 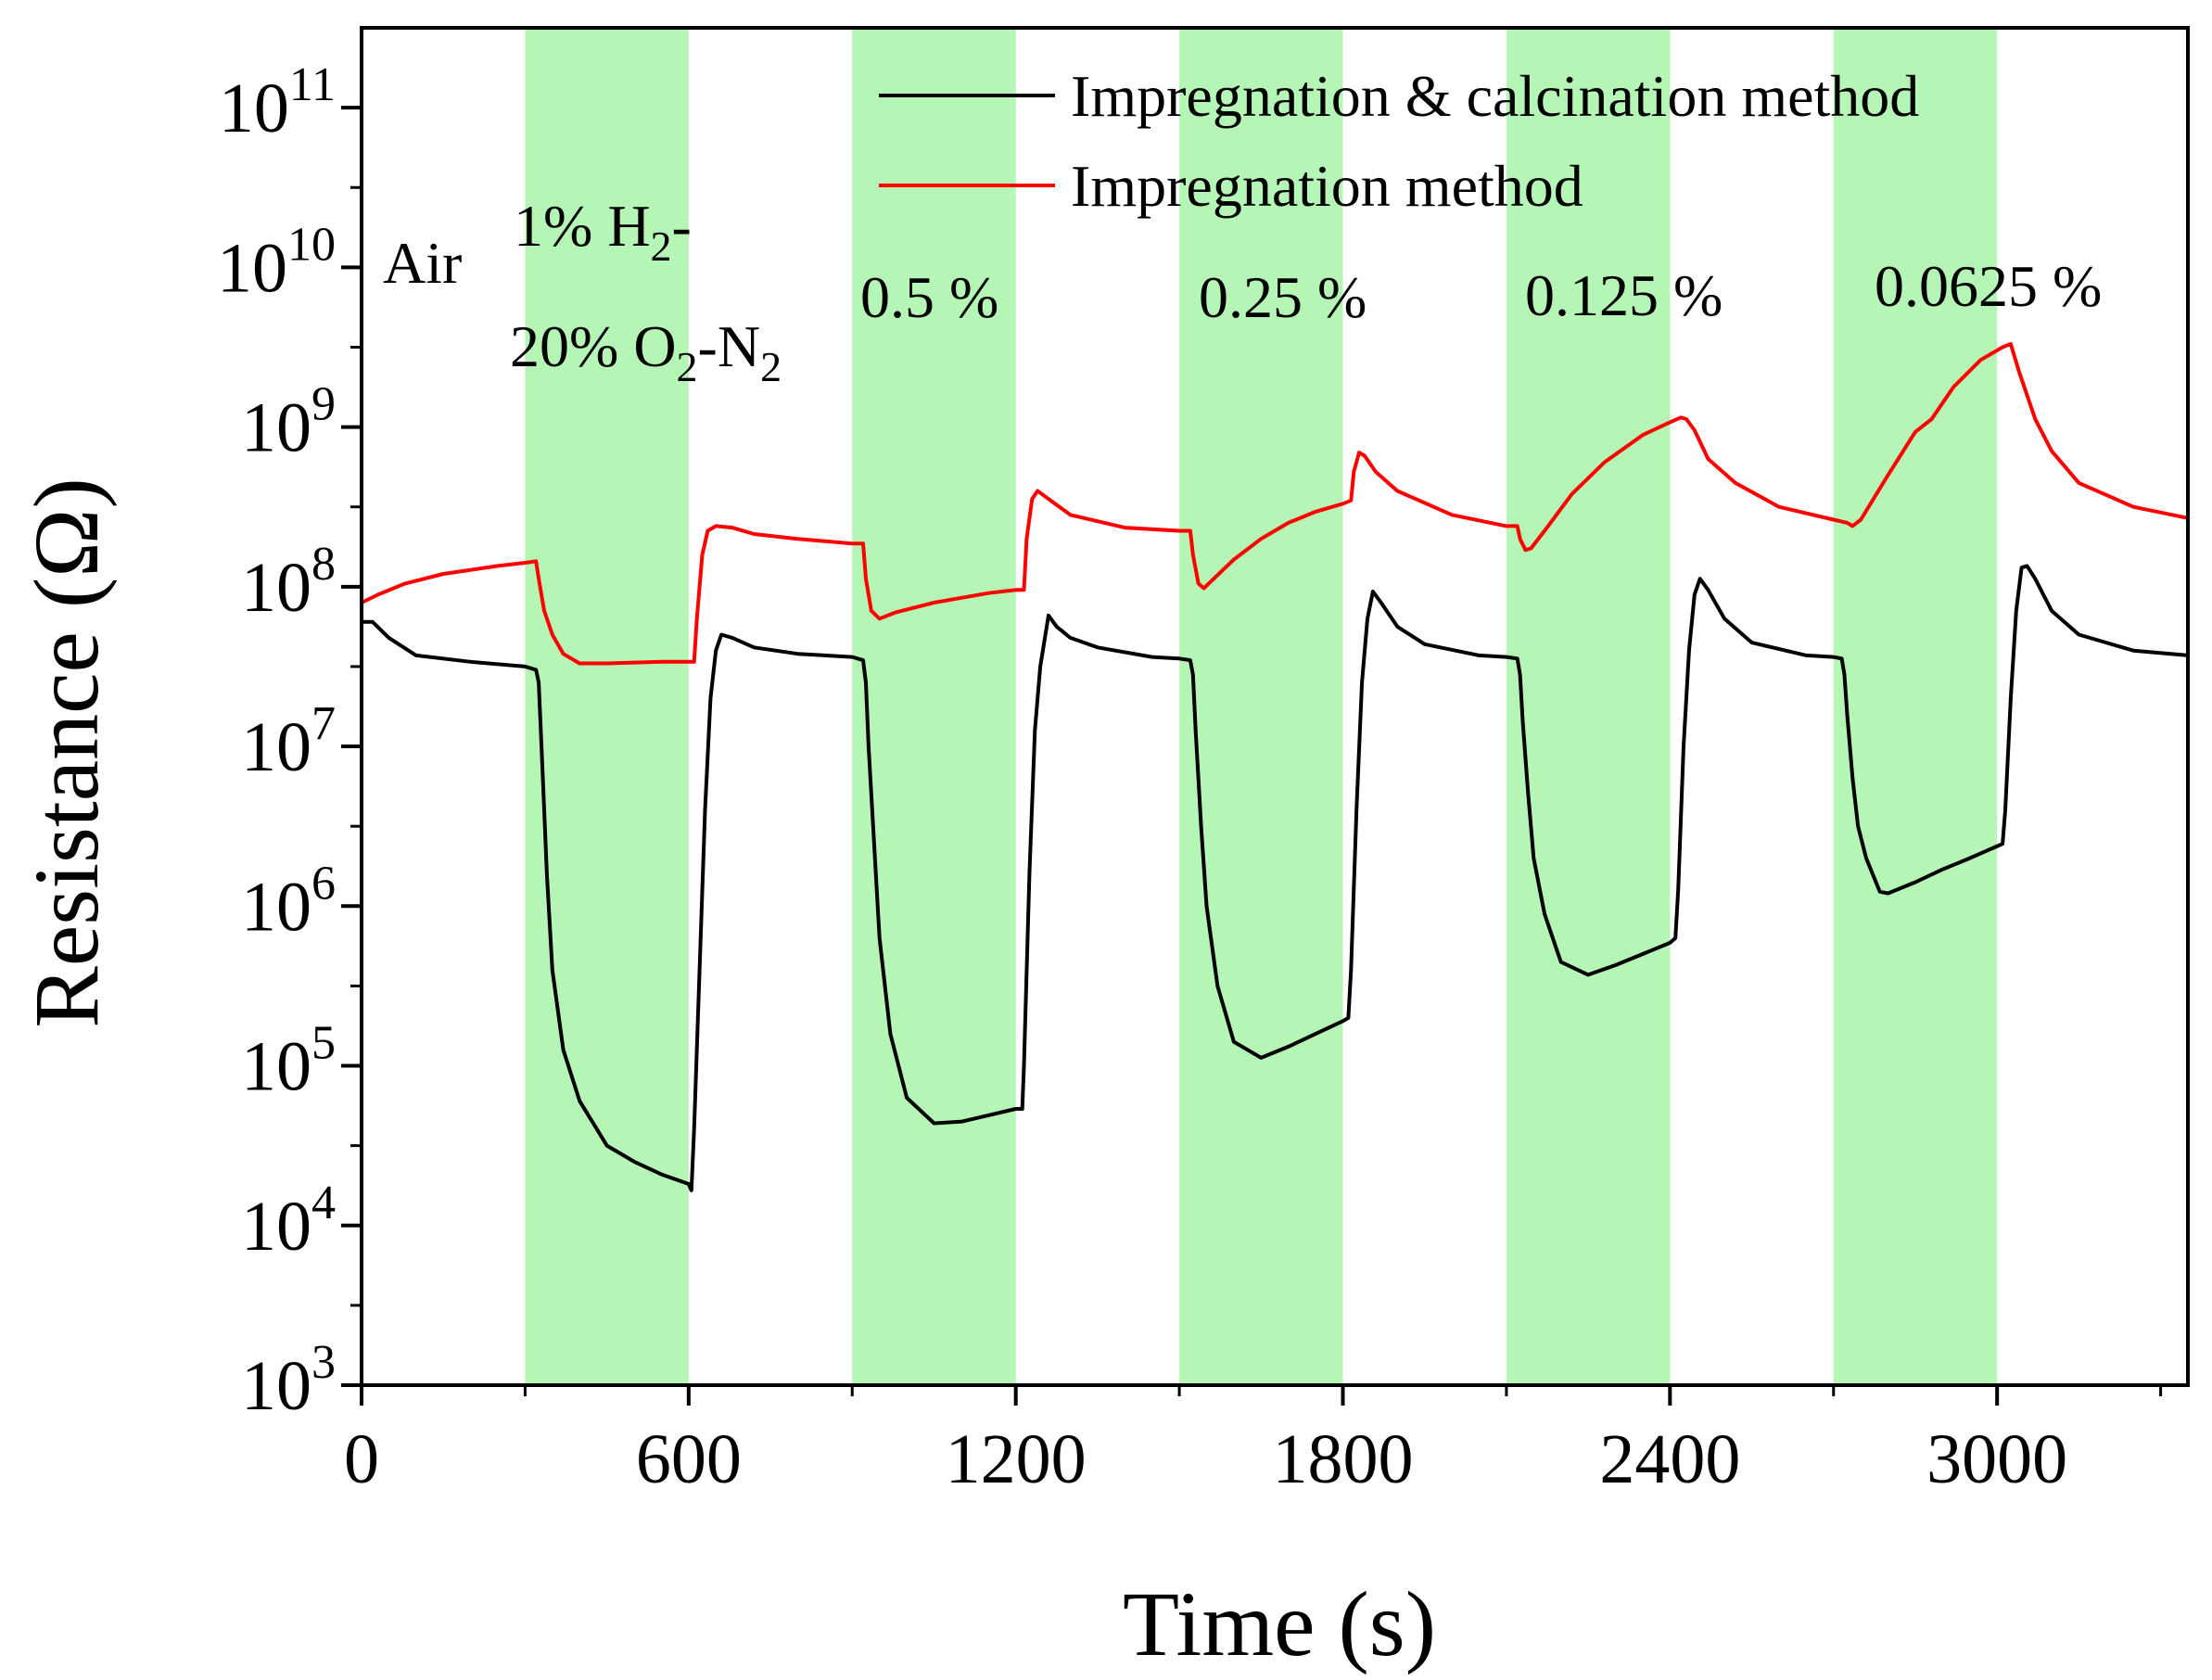 I want to click on annotation-h2-line1: 1% H2-, so click(x=603, y=231).